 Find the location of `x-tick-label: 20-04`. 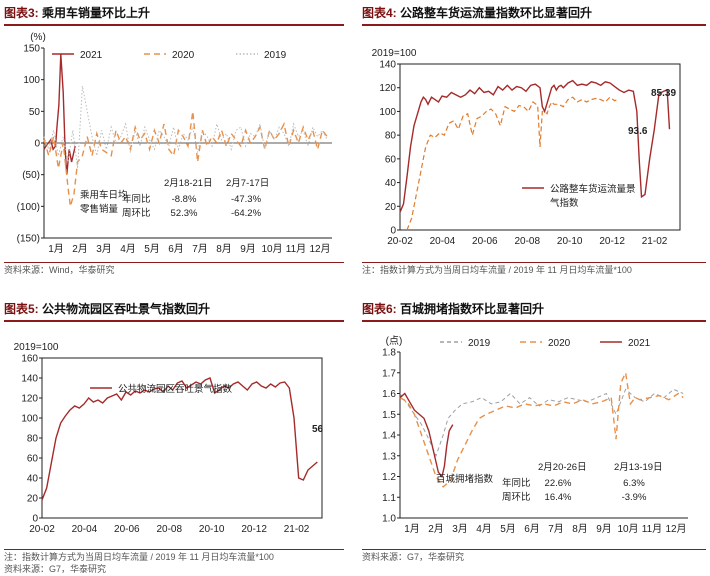

x-tick-label: 20-04 is located at coordinates (443, 241).